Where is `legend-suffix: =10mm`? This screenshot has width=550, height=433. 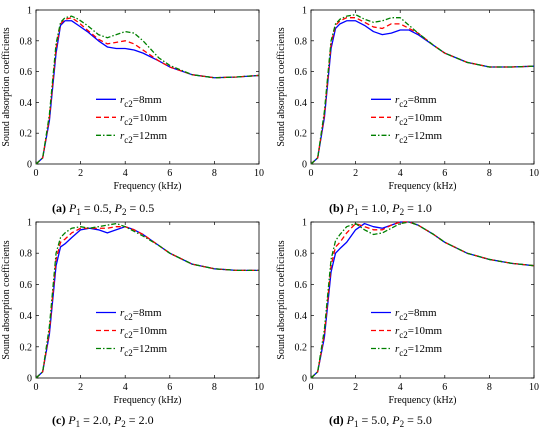 legend-suffix: =10mm is located at coordinates (425, 331).